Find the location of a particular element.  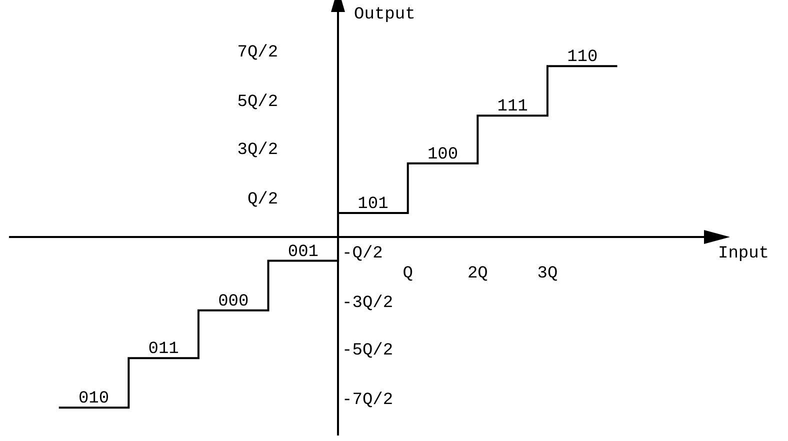

annotation: 100 is located at coordinates (442, 154).